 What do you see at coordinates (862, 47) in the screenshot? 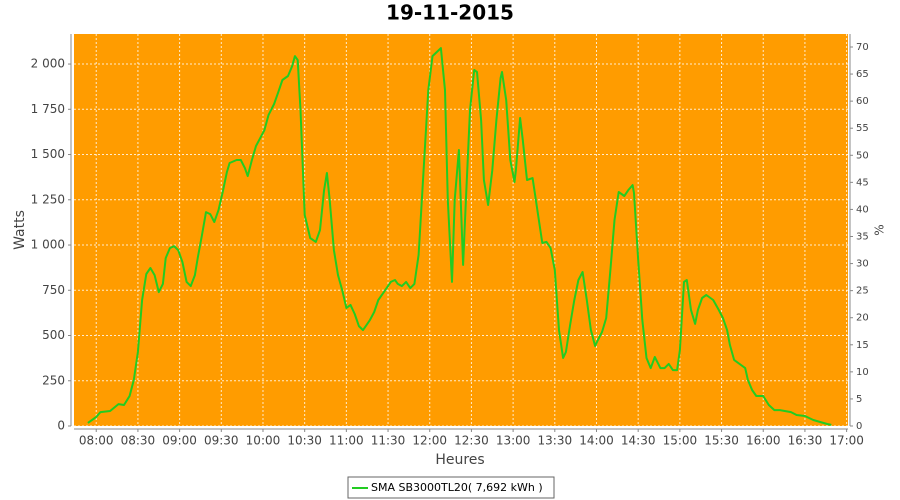
I see `y2-tick-label: 70` at bounding box center [862, 47].